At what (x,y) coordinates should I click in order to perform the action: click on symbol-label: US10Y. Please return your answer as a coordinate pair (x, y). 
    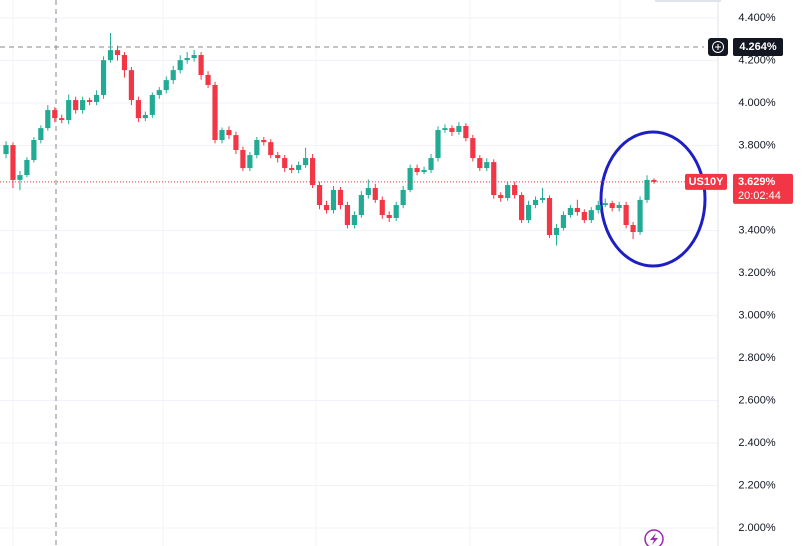
    Looking at the image, I should click on (707, 182).